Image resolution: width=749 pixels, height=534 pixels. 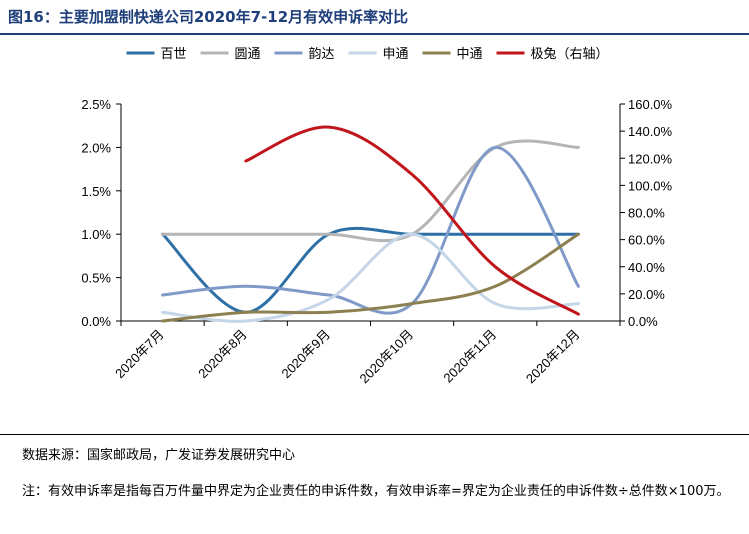 I want to click on right-tick-label: 60.0%, so click(x=646, y=240).